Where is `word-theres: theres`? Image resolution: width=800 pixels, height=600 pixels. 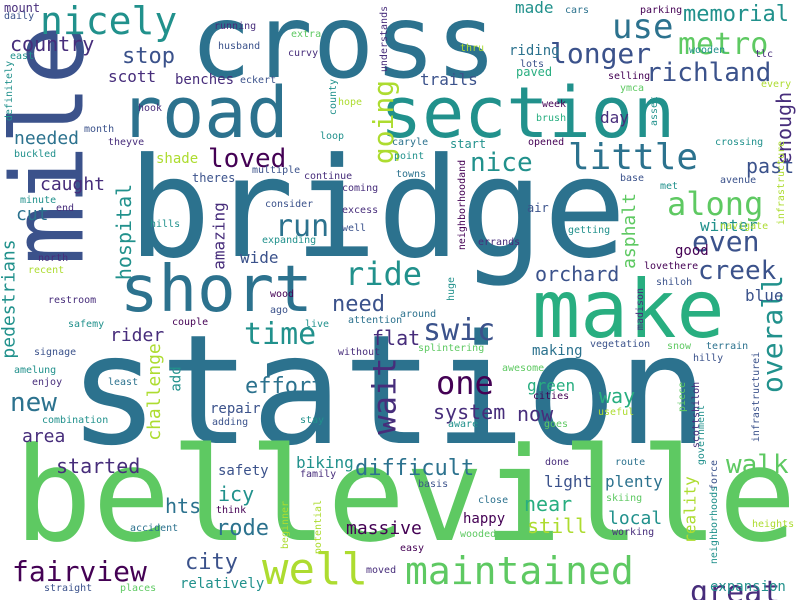
word-theres: theres is located at coordinates (214, 178).